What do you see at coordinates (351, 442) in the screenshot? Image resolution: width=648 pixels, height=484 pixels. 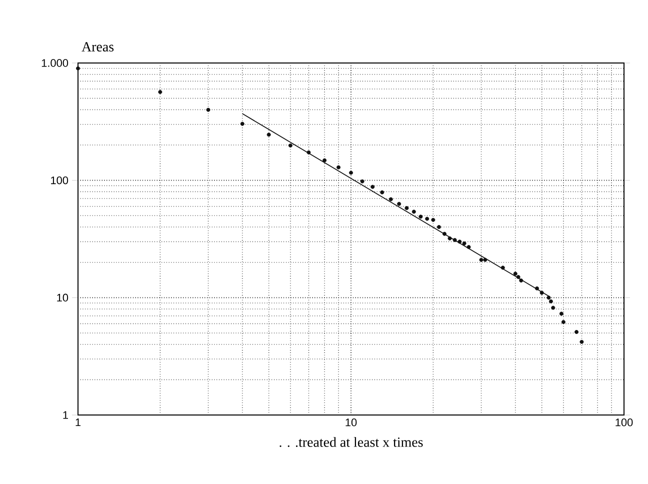 I see `x-axis-title: . . .treated at least x times` at bounding box center [351, 442].